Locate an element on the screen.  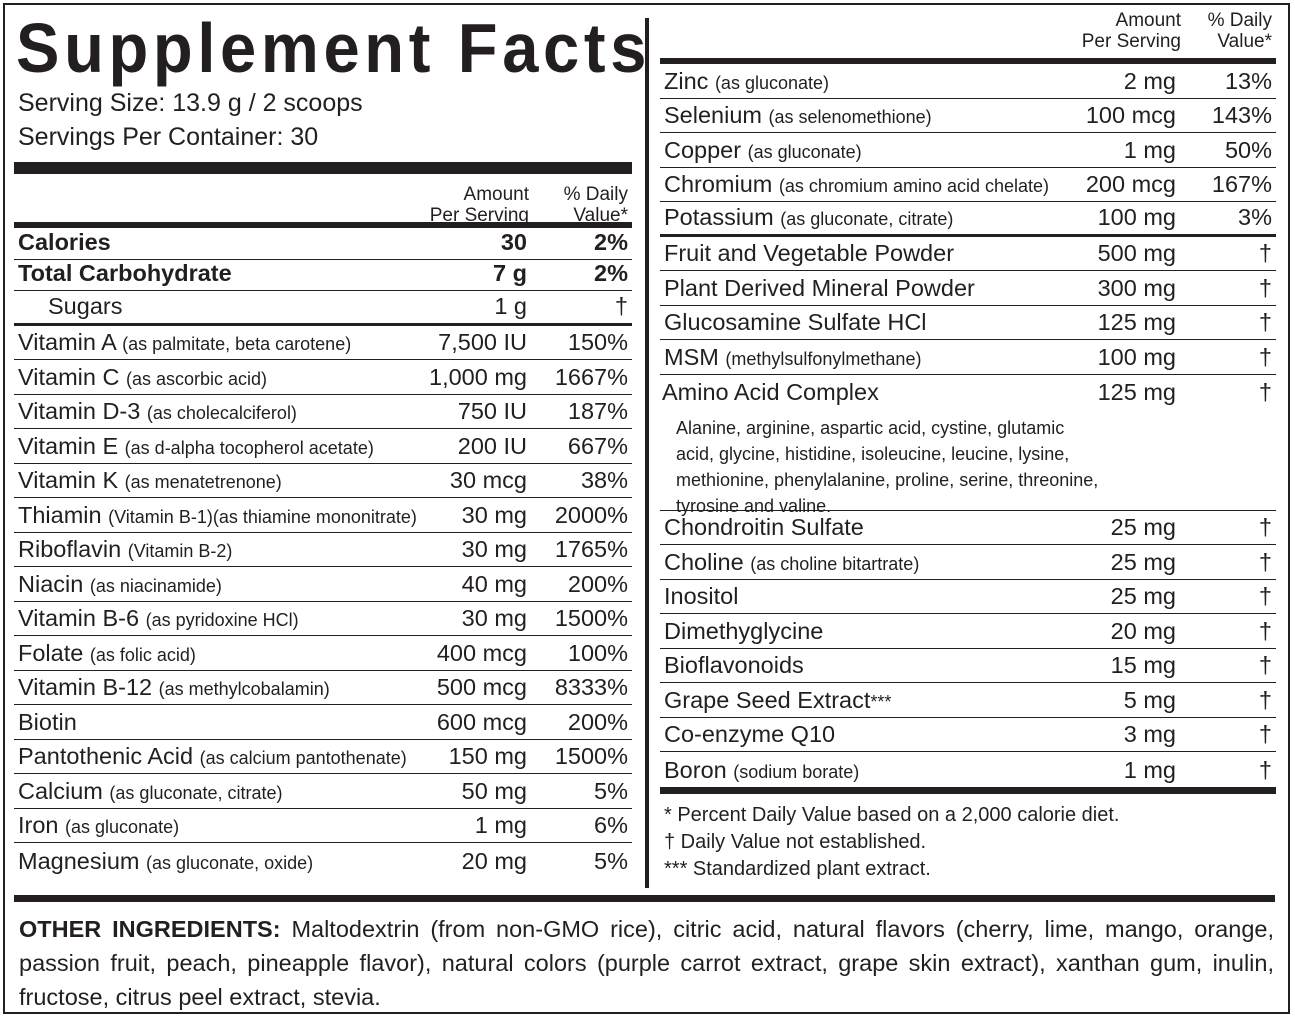
nutrient-amount: 7 g is located at coordinates (510, 273).